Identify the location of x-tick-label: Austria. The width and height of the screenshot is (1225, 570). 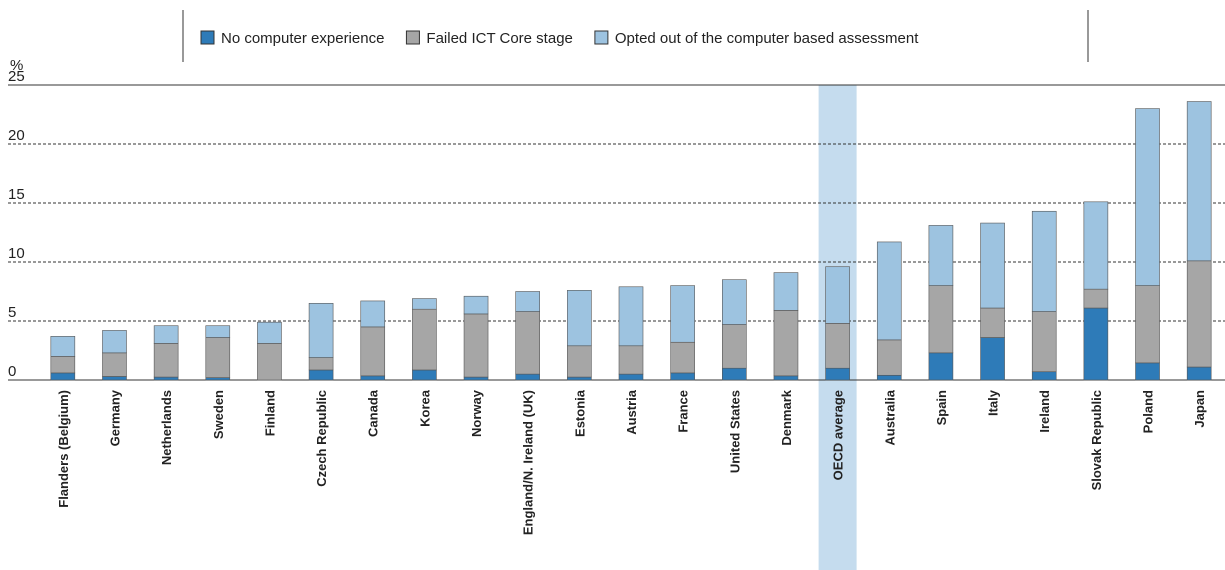
(631, 412).